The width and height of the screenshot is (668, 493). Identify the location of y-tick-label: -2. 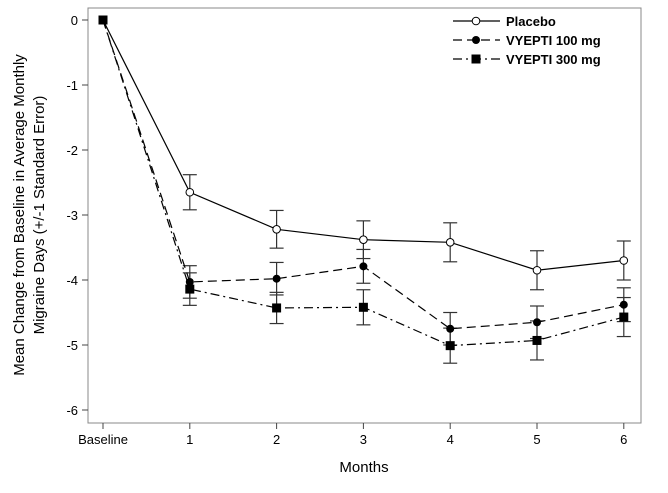
(72, 150).